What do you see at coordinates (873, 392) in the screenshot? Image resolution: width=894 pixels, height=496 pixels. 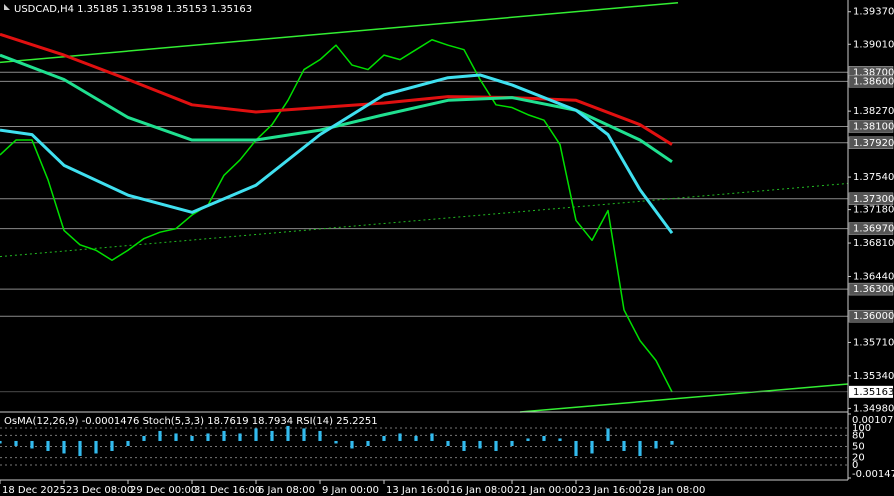 I see `current-price-label: 1.35163` at bounding box center [873, 392].